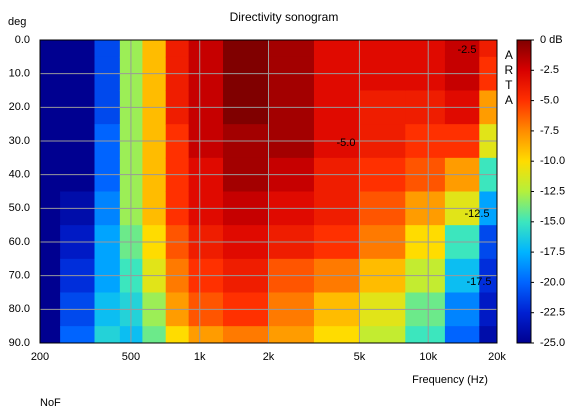 The image size is (573, 408). Describe the element at coordinates (551, 40) in the screenshot. I see `colorbar-tick-label: 0 dB` at that location.